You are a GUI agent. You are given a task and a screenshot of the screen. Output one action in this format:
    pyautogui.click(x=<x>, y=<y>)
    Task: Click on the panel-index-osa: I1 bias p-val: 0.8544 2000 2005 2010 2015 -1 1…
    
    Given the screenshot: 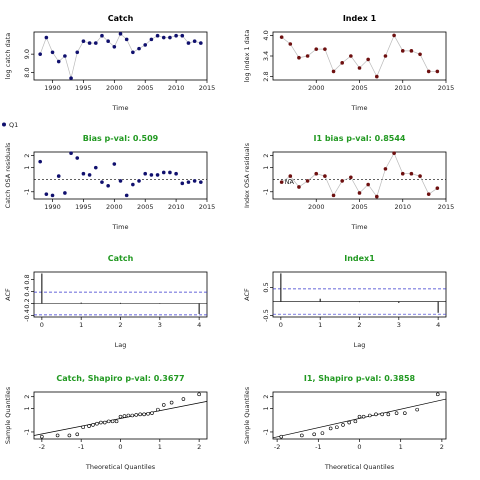 What is the action you would take?
    pyautogui.click(x=348, y=182)
    